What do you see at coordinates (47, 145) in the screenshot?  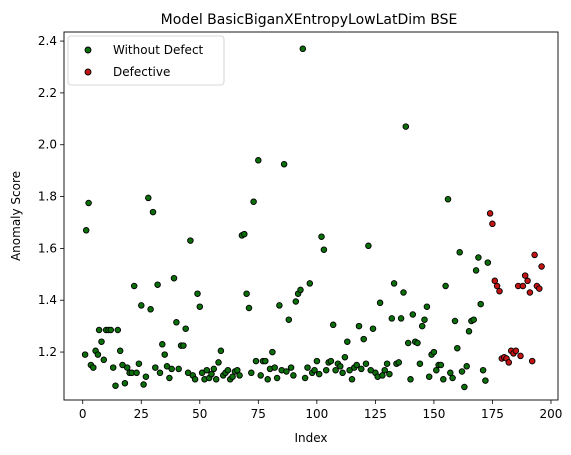 I see `y-tick-label: 2.0` at bounding box center [47, 145].